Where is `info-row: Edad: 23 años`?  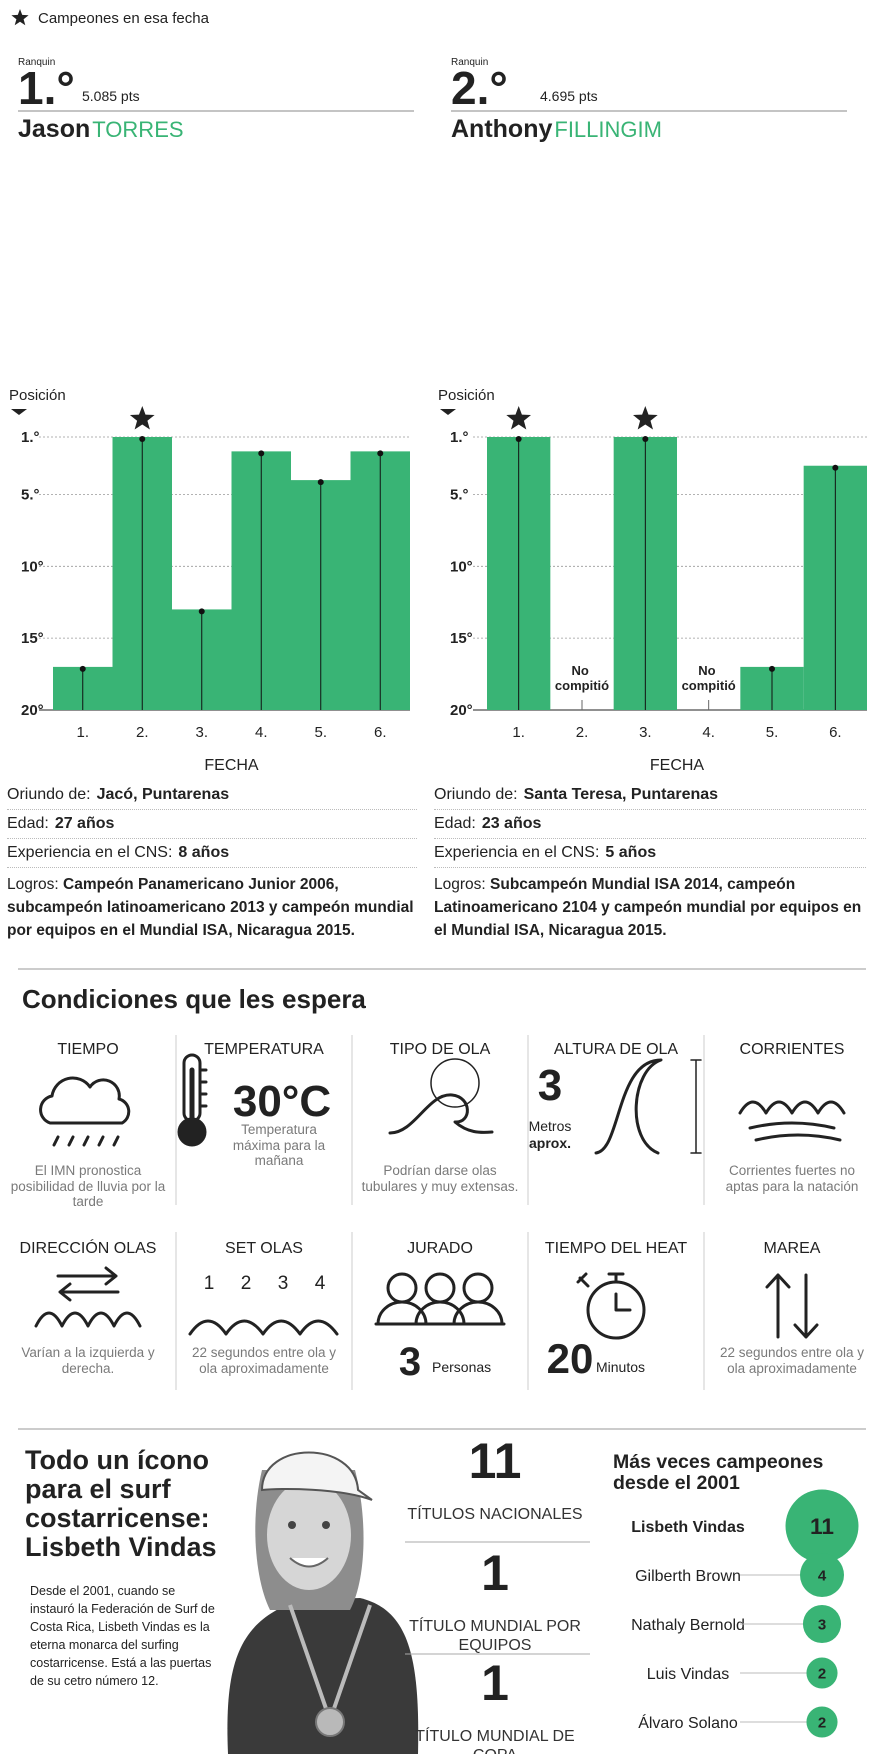 info-row: Edad: 23 años is located at coordinates (650, 824).